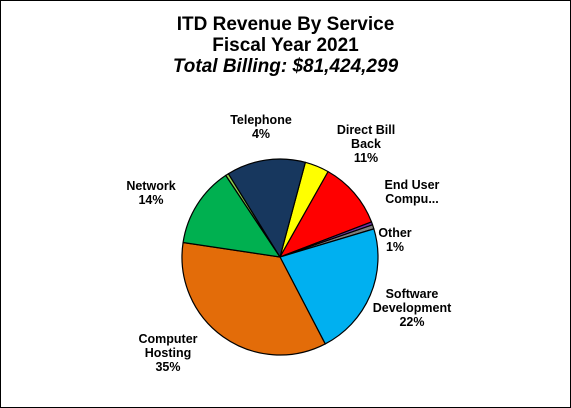 The image size is (571, 408). Describe the element at coordinates (167, 353) in the screenshot. I see `pie-label-computer-hosting: Computer Hosting 35%` at that location.